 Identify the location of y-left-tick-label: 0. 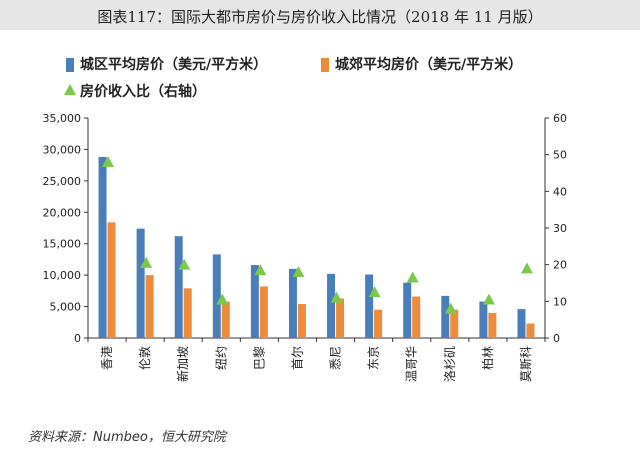
(77, 338).